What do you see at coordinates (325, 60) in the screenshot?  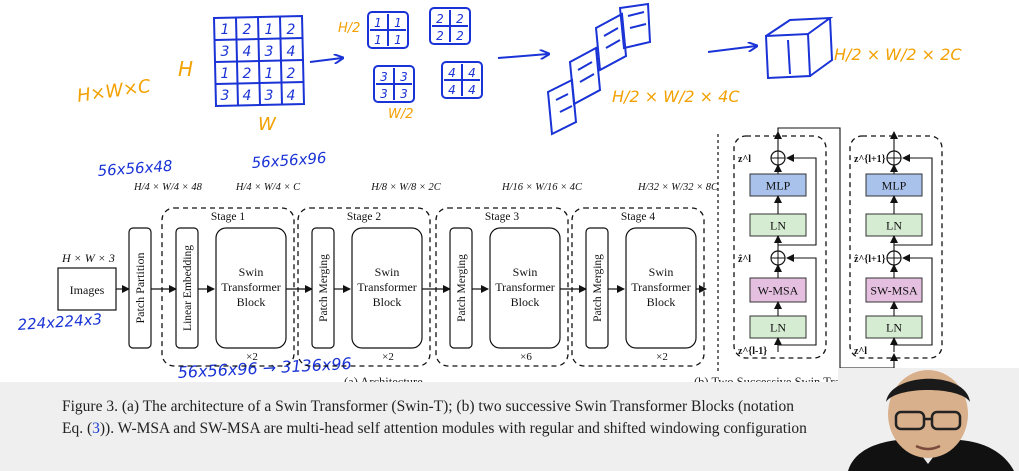 I see `split-arrow` at bounding box center [325, 60].